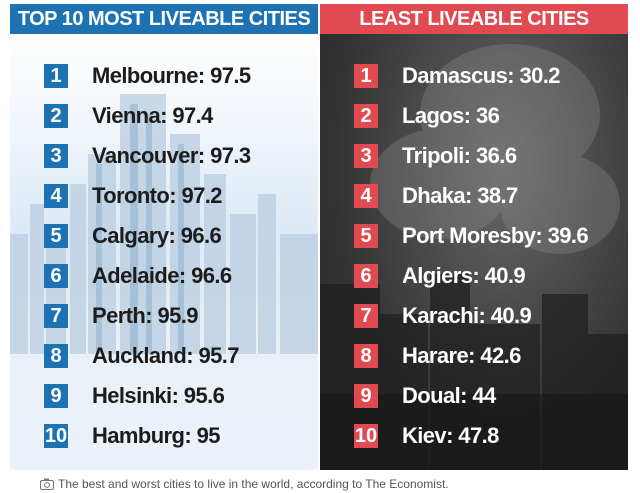  I want to click on list-item: 6 Adelaide: 96.6, so click(164, 276).